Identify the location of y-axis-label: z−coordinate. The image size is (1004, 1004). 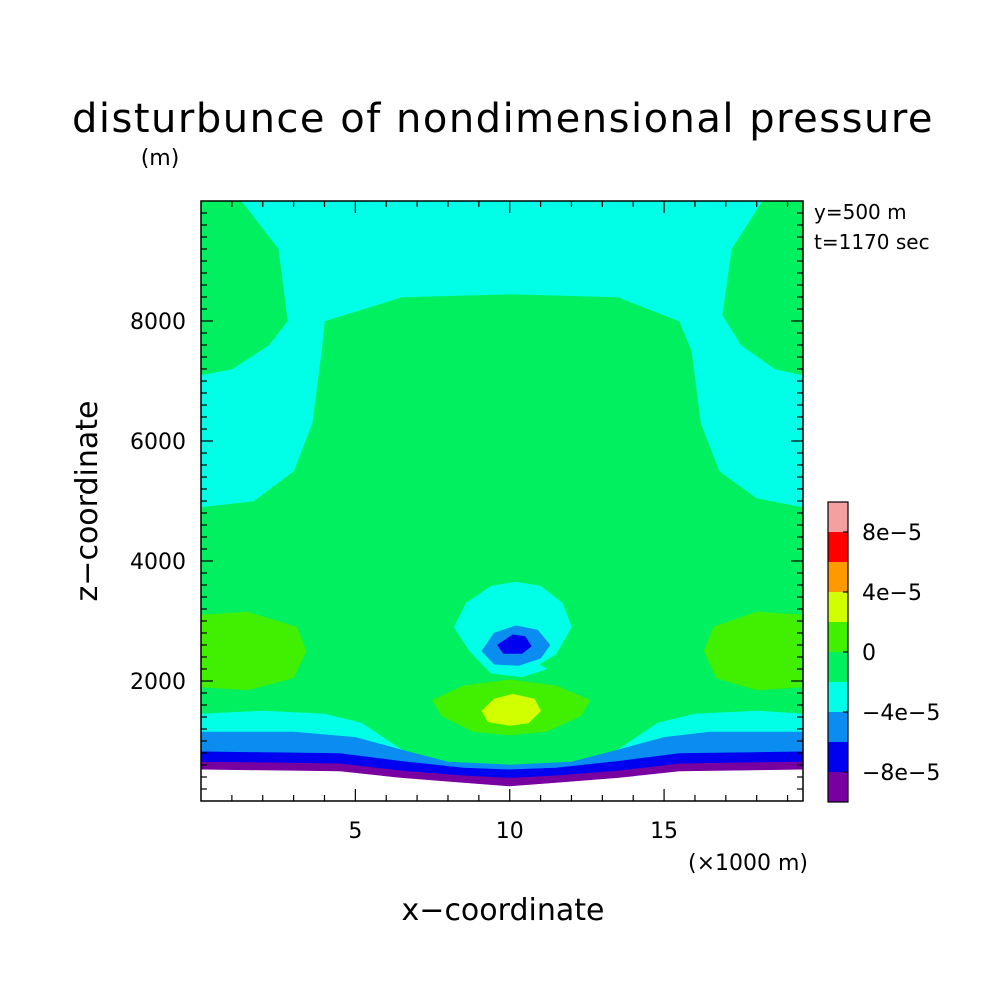
(87, 501).